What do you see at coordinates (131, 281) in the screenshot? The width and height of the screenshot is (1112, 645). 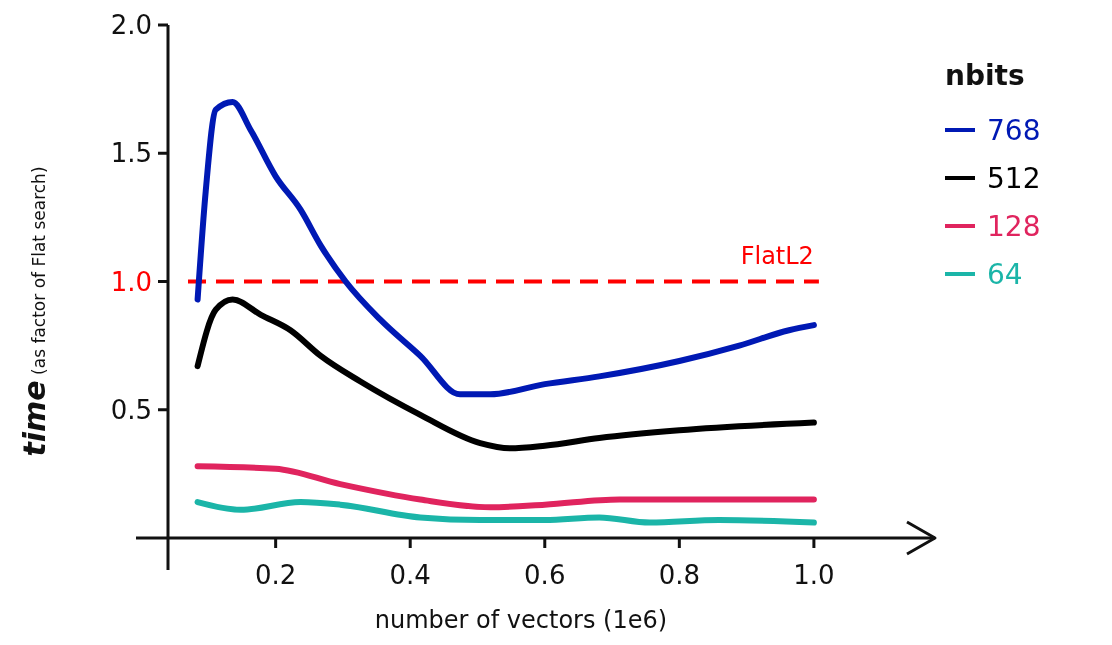 I see `y-tick-label: 1.0` at bounding box center [131, 281].